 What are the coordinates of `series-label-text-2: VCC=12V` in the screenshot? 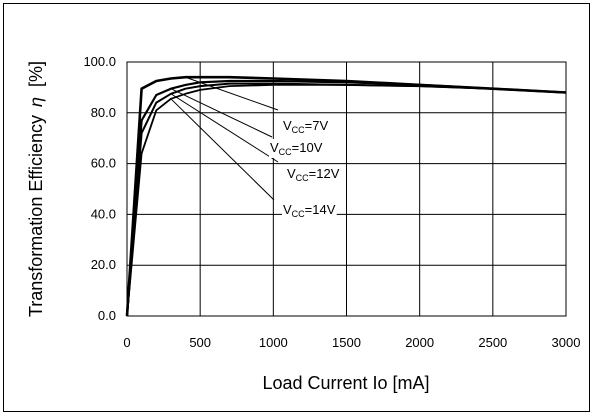 It's located at (313, 174).